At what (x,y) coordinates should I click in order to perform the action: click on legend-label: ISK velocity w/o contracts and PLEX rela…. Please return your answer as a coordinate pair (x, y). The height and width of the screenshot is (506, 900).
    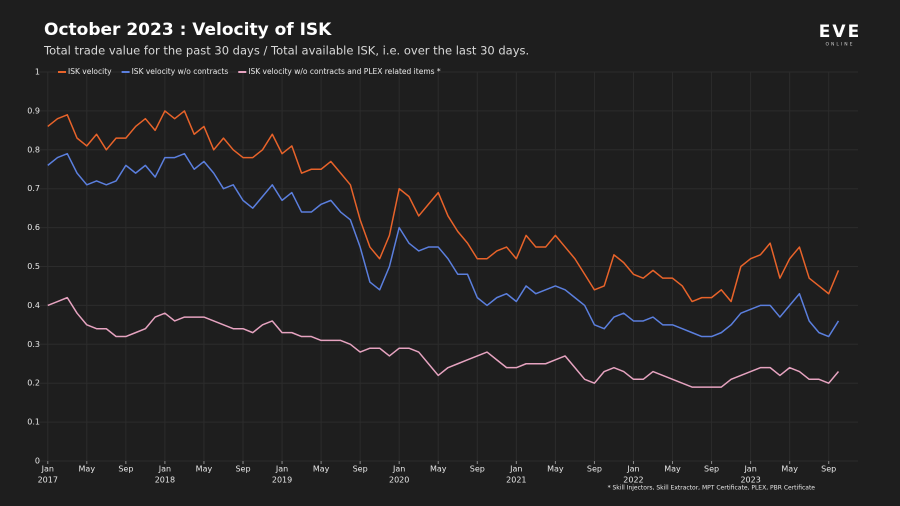
    Looking at the image, I should click on (344, 71).